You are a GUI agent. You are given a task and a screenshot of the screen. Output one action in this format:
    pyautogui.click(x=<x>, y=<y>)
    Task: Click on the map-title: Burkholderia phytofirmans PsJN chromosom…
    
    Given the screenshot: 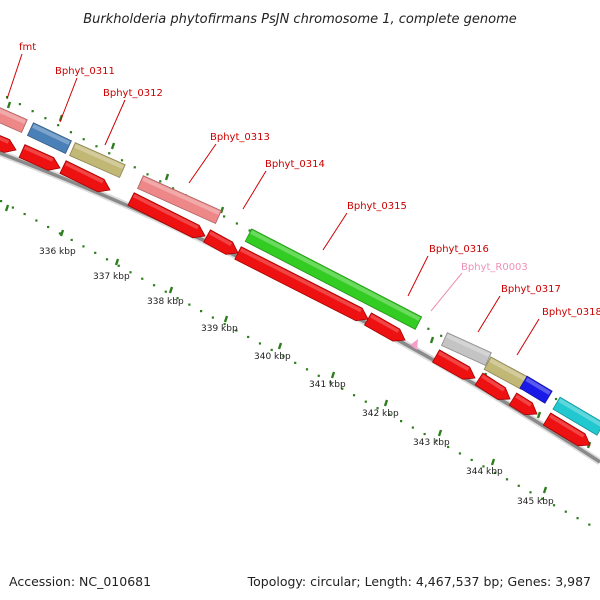 What is the action you would take?
    pyautogui.click(x=300, y=19)
    